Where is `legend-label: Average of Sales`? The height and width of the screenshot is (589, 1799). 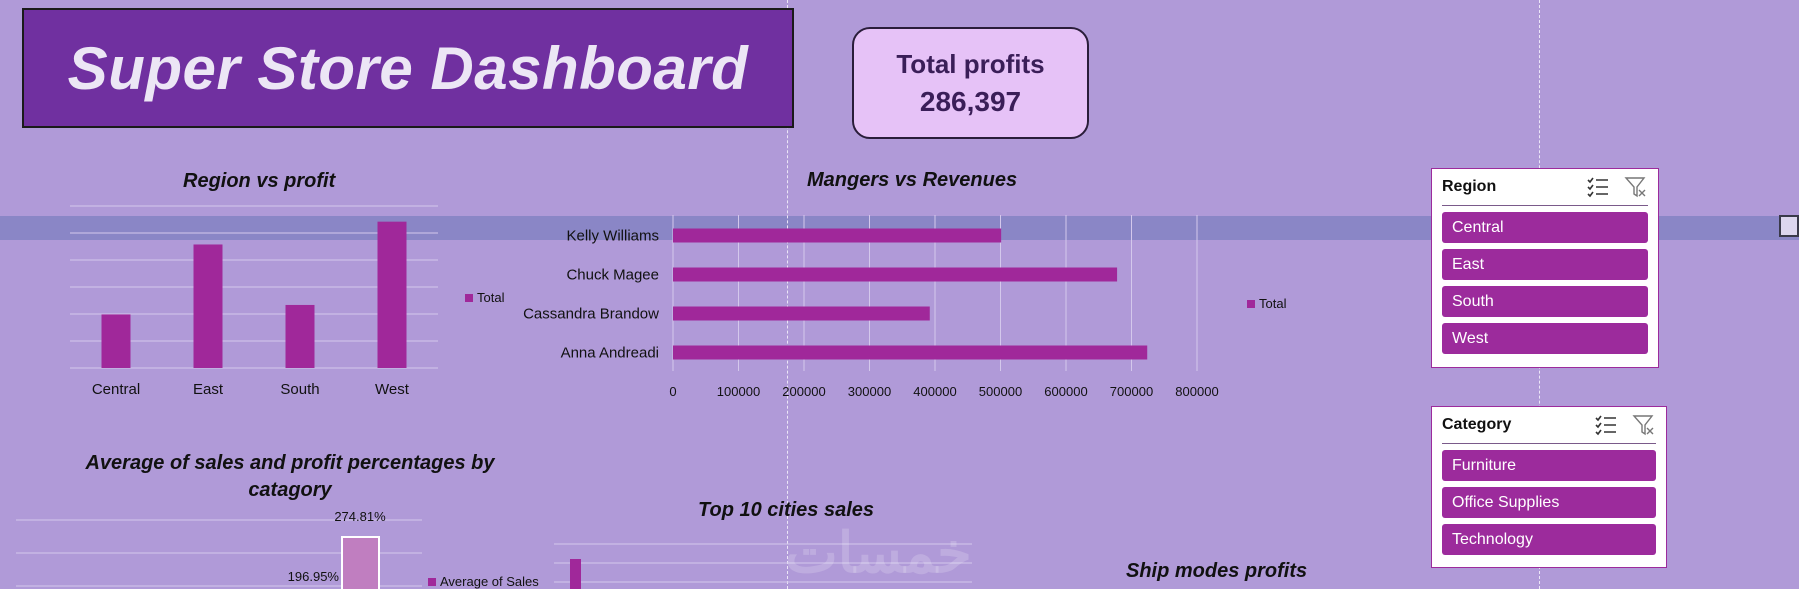 legend-label: Average of Sales is located at coordinates (489, 581).